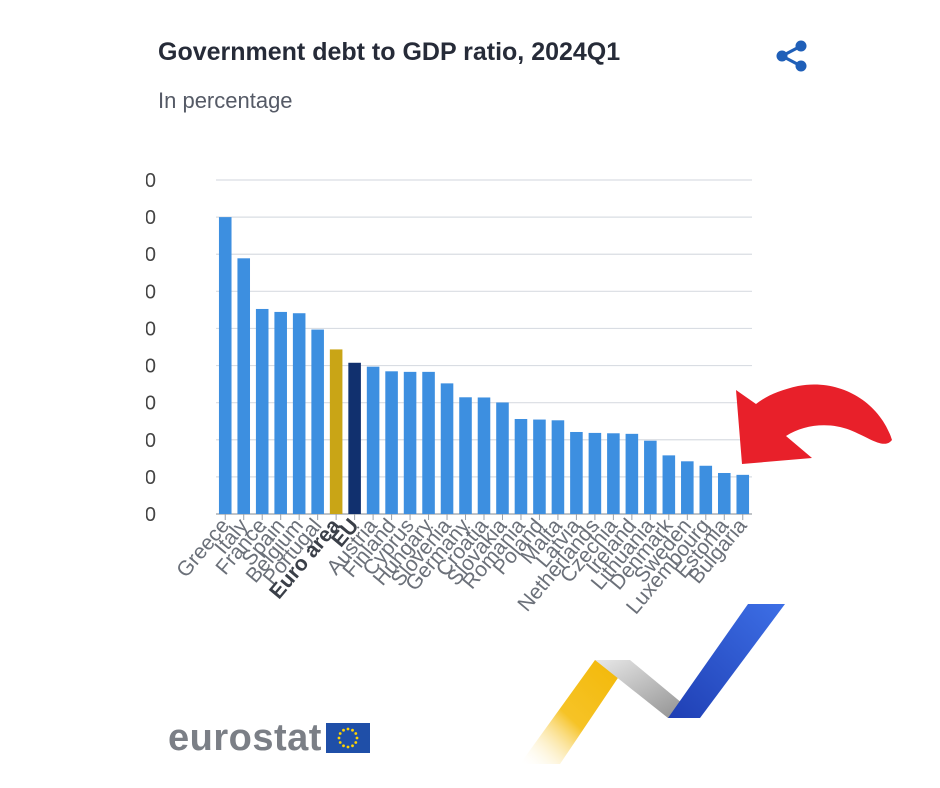 This screenshot has width=940, height=788. I want to click on bar-greece, so click(225, 365).